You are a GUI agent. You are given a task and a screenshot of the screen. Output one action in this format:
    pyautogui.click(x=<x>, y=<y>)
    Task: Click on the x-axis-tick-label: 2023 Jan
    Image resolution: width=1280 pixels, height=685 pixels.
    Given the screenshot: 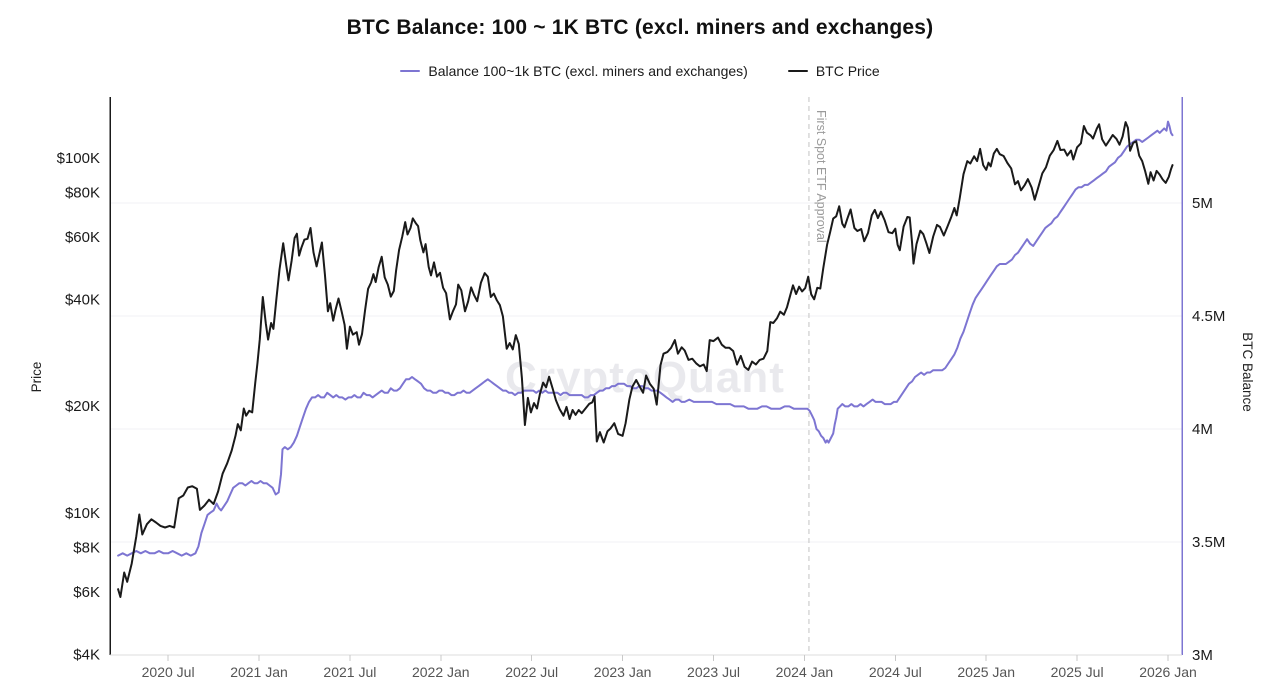 What is the action you would take?
    pyautogui.click(x=623, y=672)
    